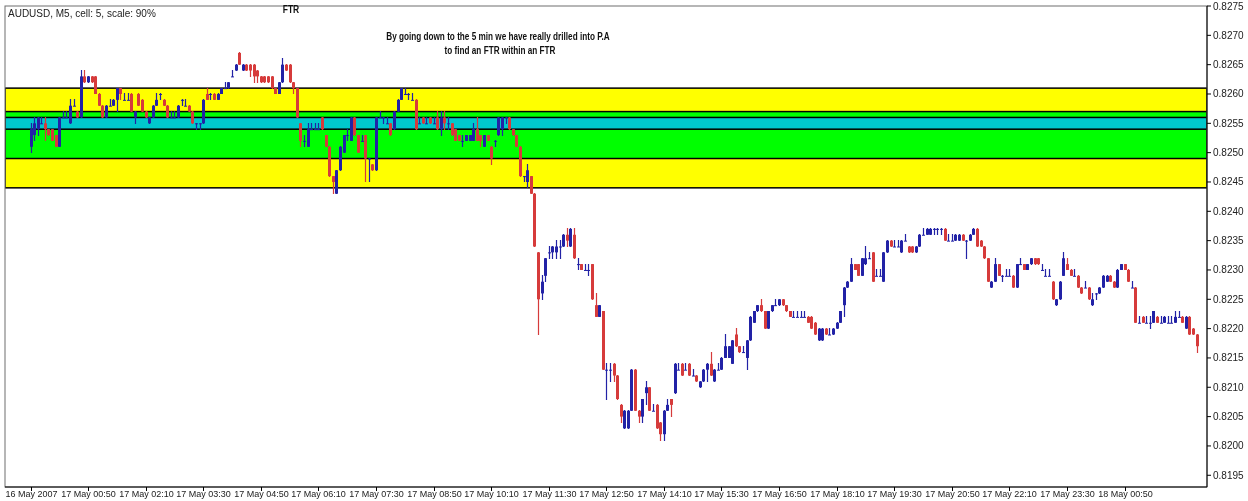 This screenshot has height=501, width=1248. Describe the element at coordinates (1229, 211) in the screenshot. I see `y-tick-label: 0.8240` at that location.